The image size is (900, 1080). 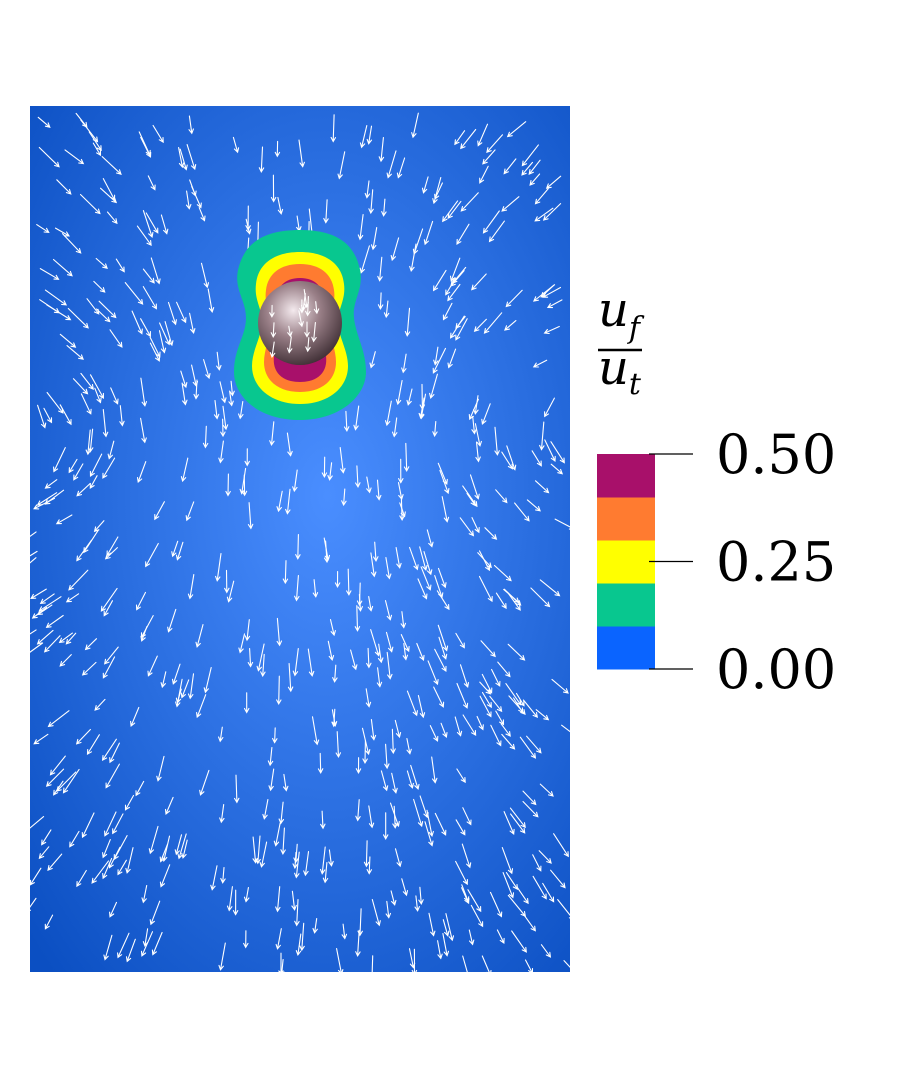 What do you see at coordinates (294, 324) in the screenshot?
I see `particle-surface-vectors` at bounding box center [294, 324].